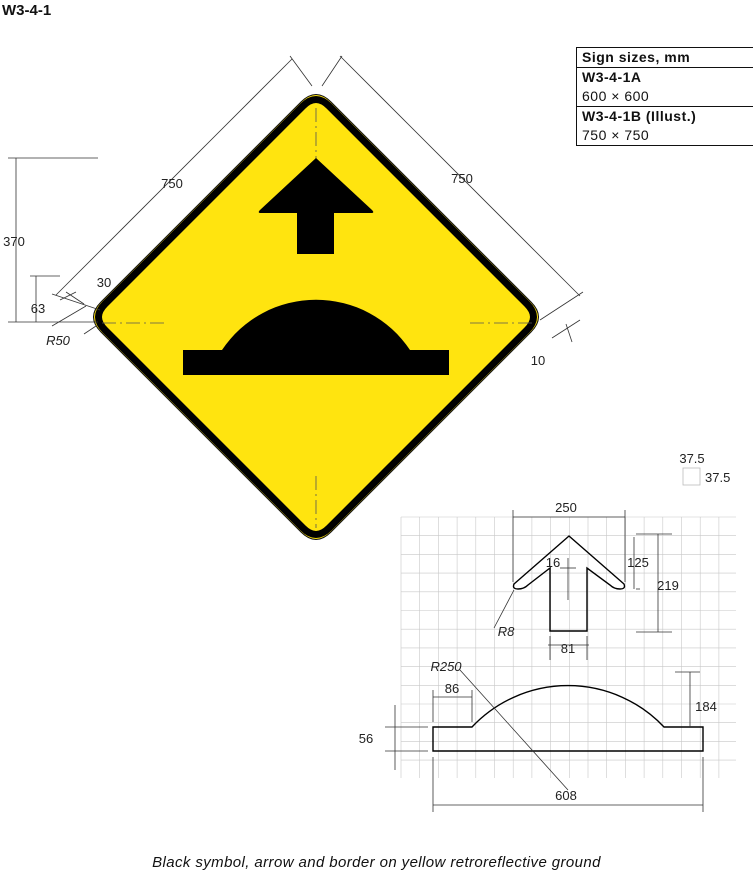  Describe the element at coordinates (452, 688) in the screenshot. I see `dim-bar-end-length: 86` at that location.